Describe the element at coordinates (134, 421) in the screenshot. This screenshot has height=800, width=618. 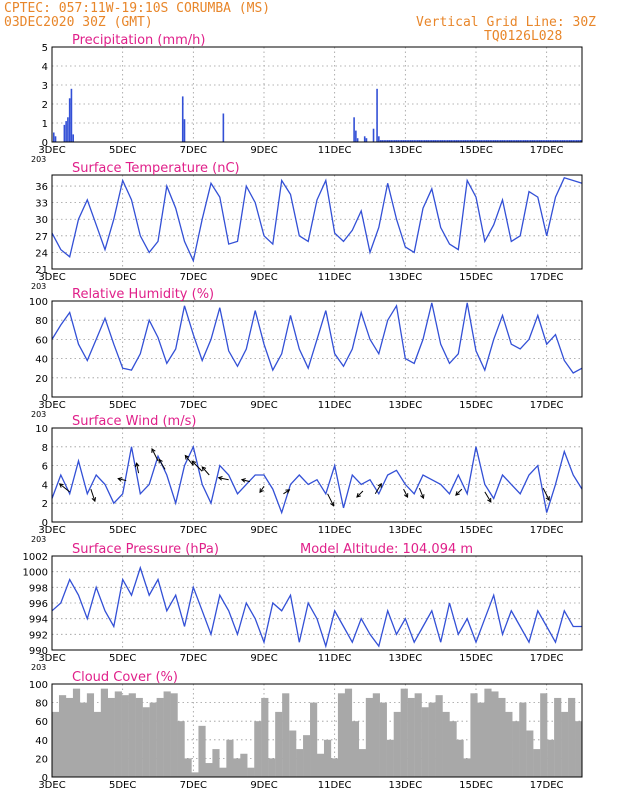
I see `panel-title: Surface Wind (m/s)` at that location.